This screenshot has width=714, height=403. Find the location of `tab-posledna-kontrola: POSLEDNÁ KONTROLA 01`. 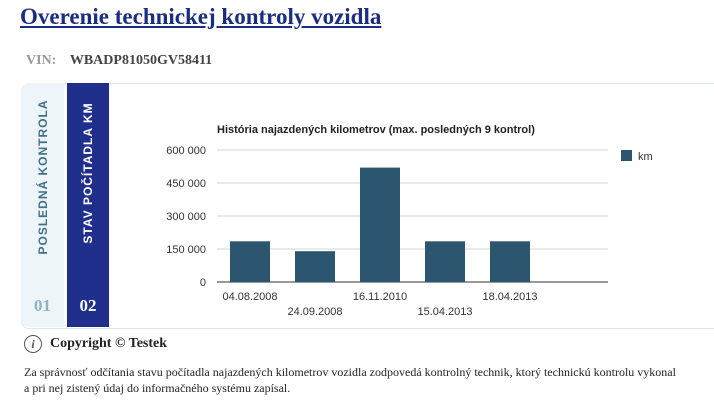

tab-posledna-kontrola: POSLEDNÁ KONTROLA 01 is located at coordinates (42, 205).